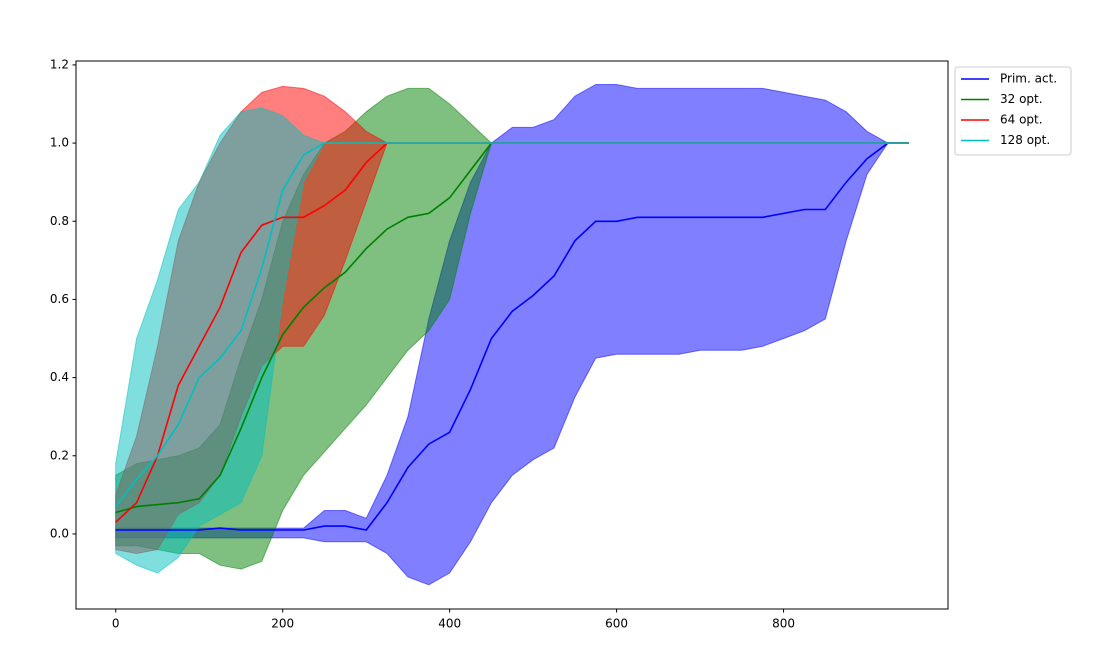 Image resolution: width=1114 pixels, height=670 pixels. I want to click on x-tick-label: 200, so click(282, 624).